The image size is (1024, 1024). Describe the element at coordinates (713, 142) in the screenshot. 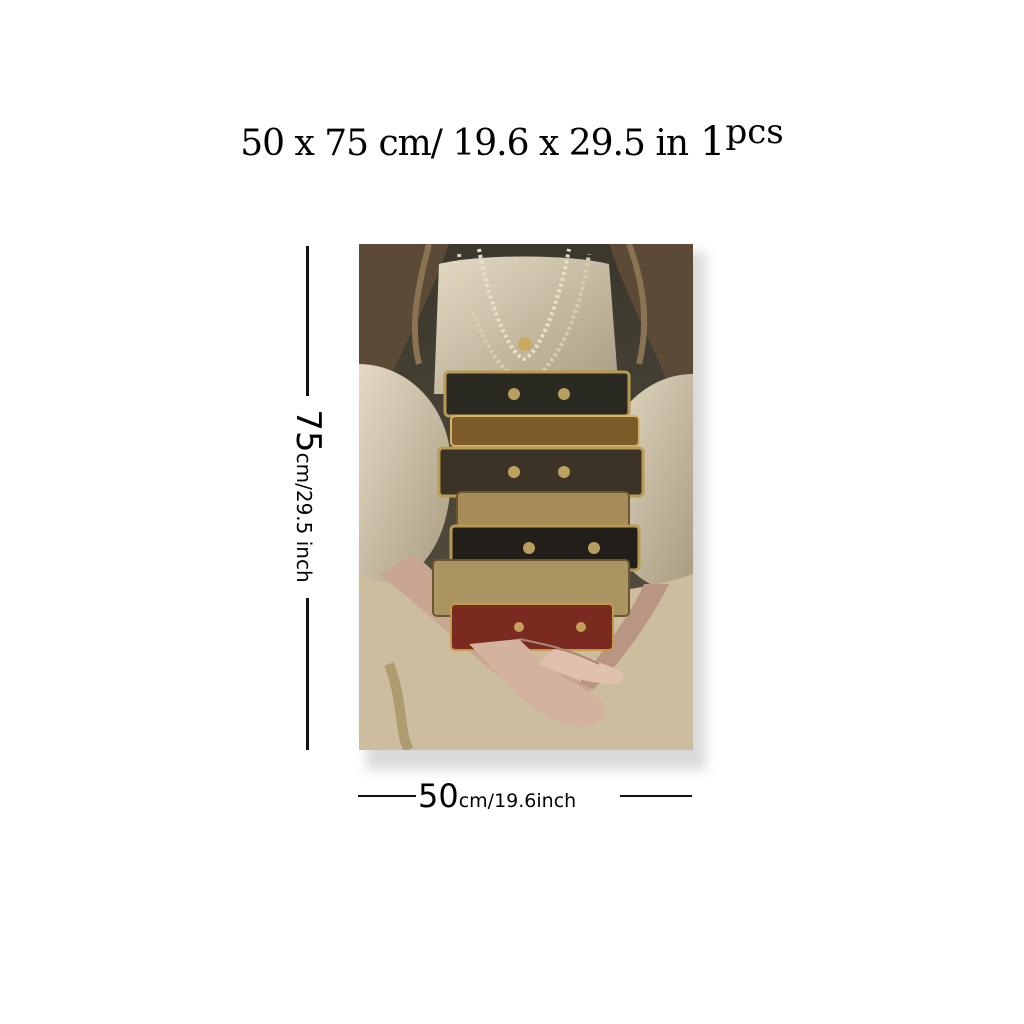

I see `quantity-number: 1` at that location.